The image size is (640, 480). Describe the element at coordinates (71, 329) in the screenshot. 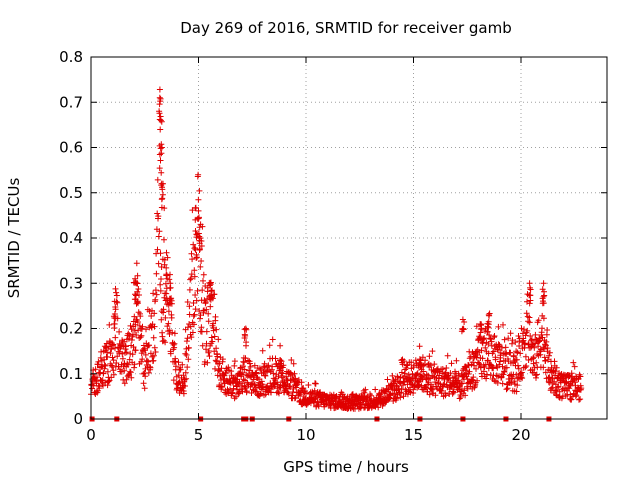

I see `y-tick-label: 0.2` at that location.